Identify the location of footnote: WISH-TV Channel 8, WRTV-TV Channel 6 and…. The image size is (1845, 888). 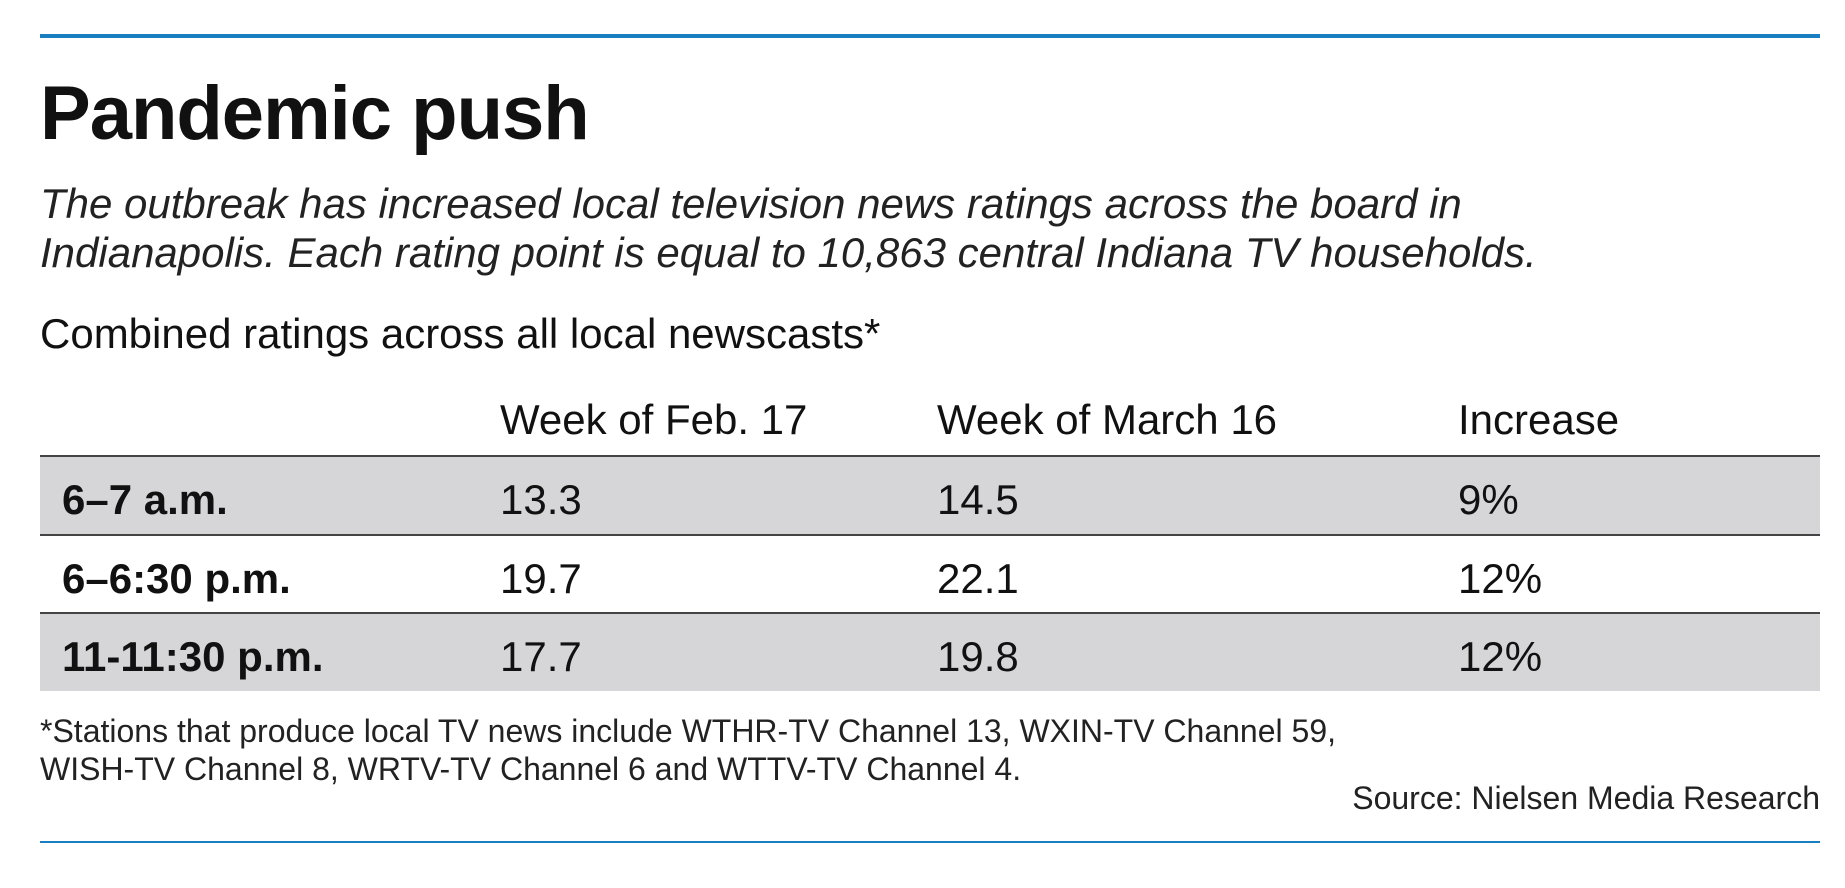
(531, 769).